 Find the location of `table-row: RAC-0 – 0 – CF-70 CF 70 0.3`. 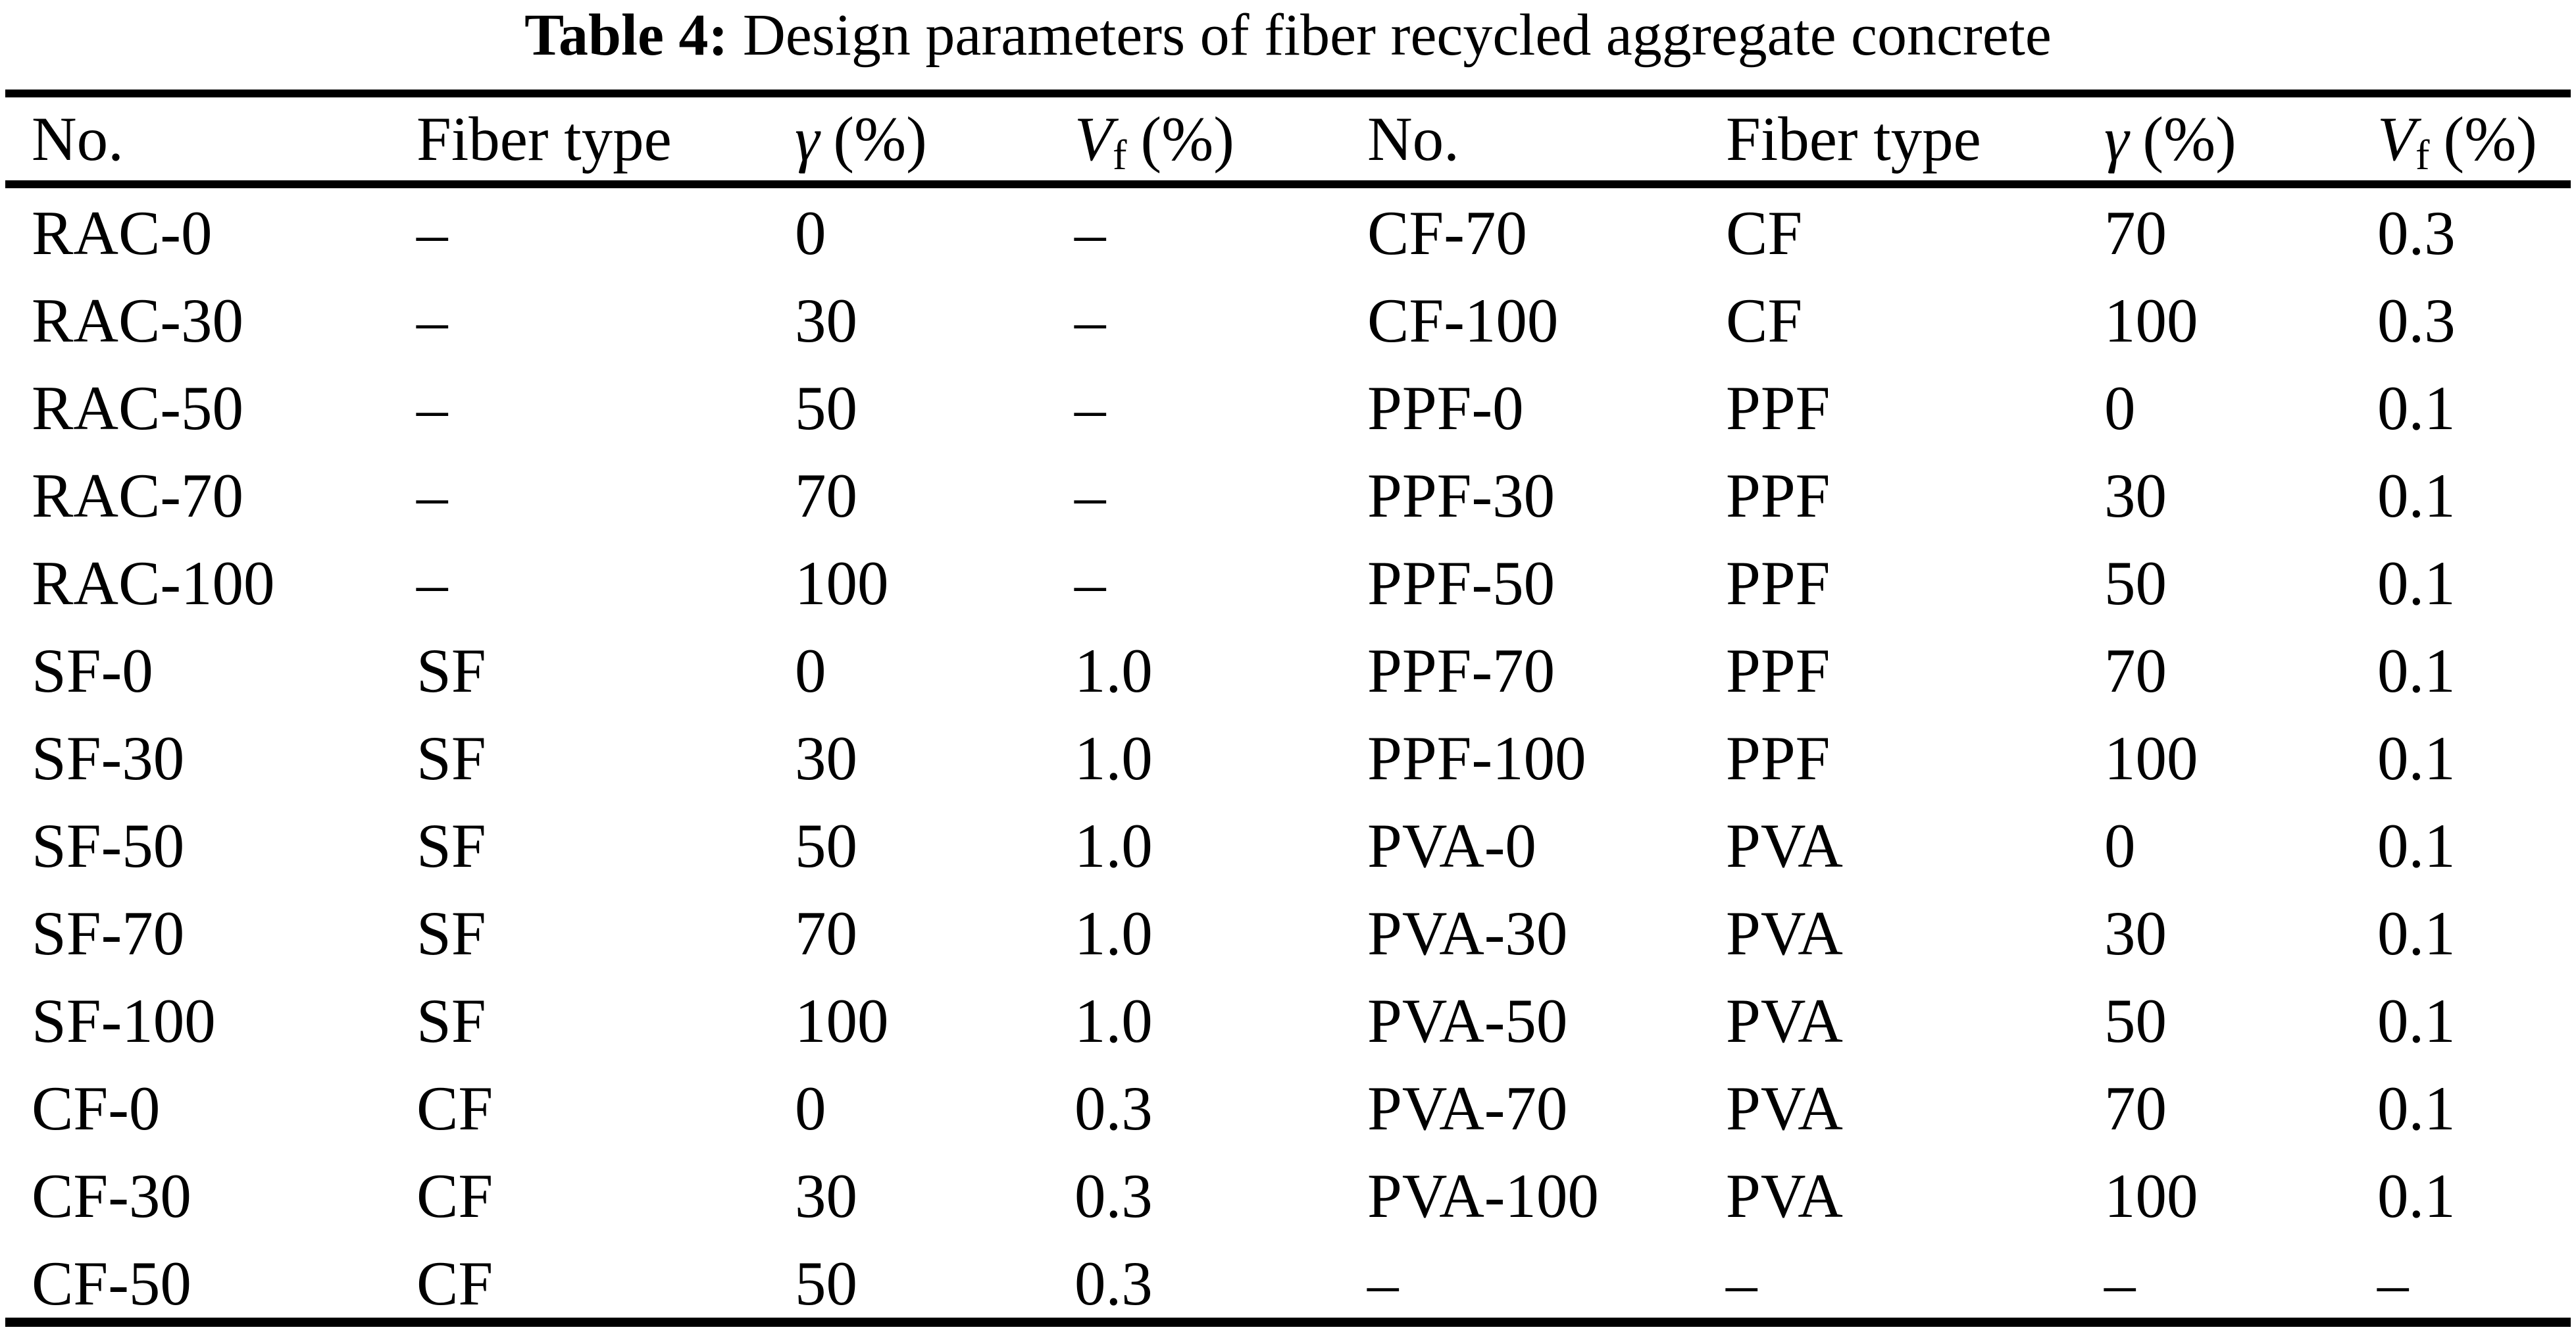

table-row: RAC-0 – 0 – CF-70 CF 70 0.3 is located at coordinates (1304, 232).